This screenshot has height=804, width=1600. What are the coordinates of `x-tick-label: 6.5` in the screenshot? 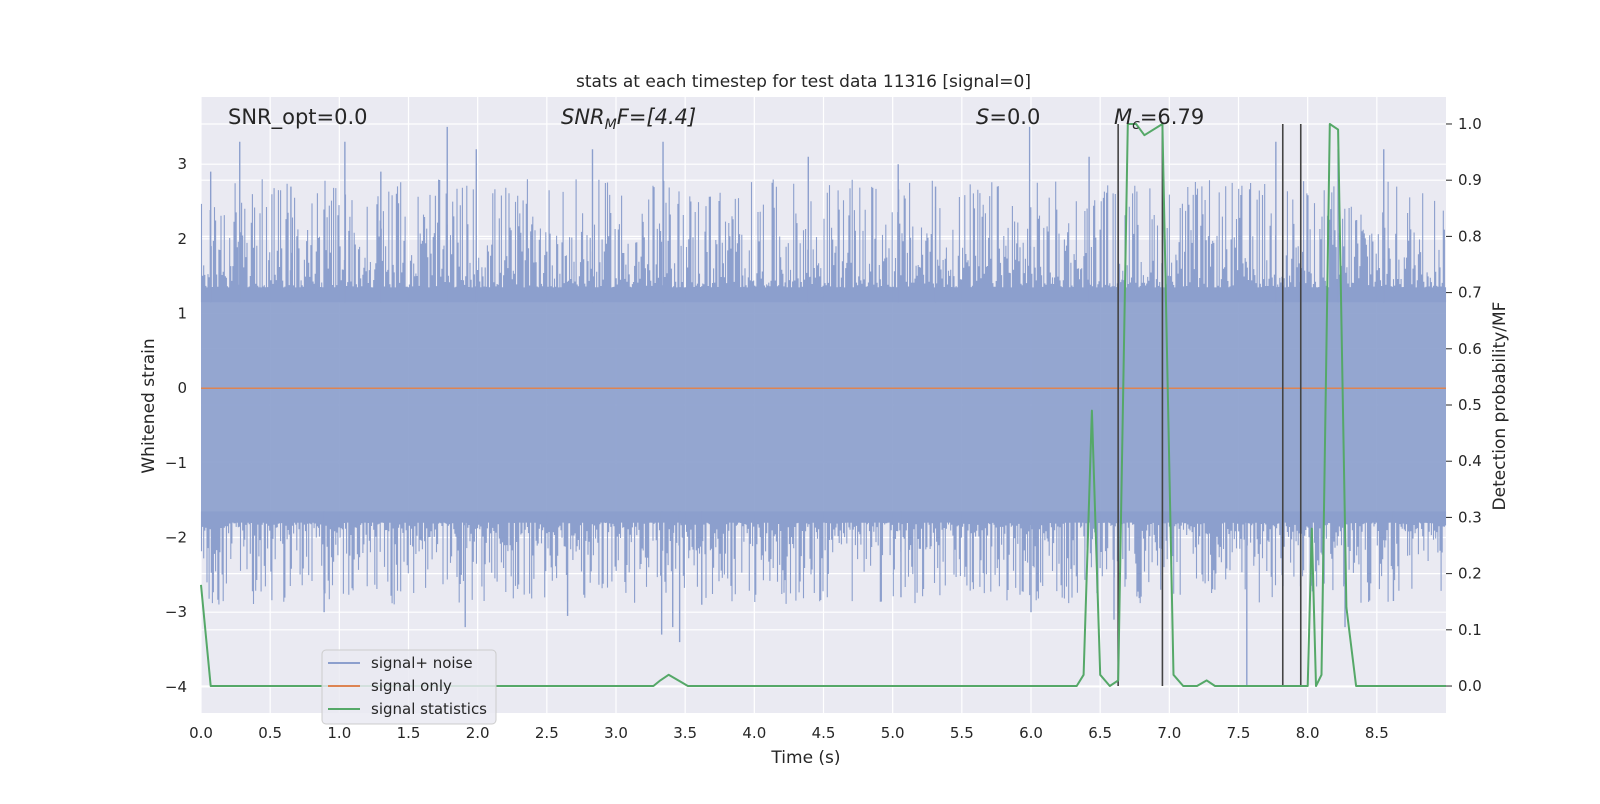 It's located at (1100, 733).